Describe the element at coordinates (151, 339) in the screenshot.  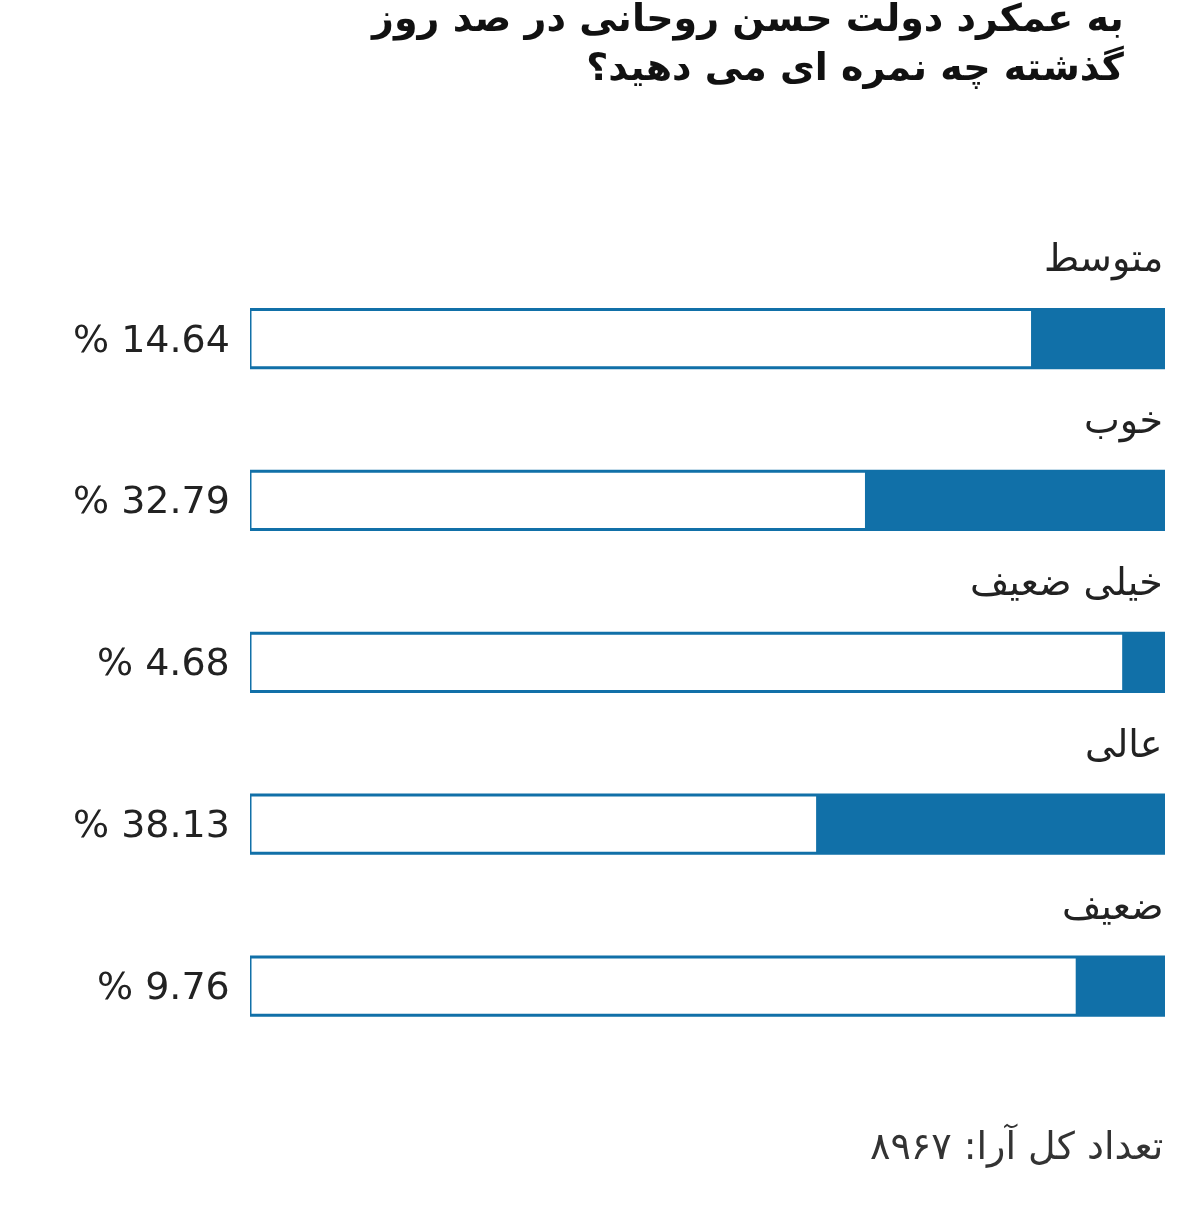
I see `data-label: % 14.64` at that location.